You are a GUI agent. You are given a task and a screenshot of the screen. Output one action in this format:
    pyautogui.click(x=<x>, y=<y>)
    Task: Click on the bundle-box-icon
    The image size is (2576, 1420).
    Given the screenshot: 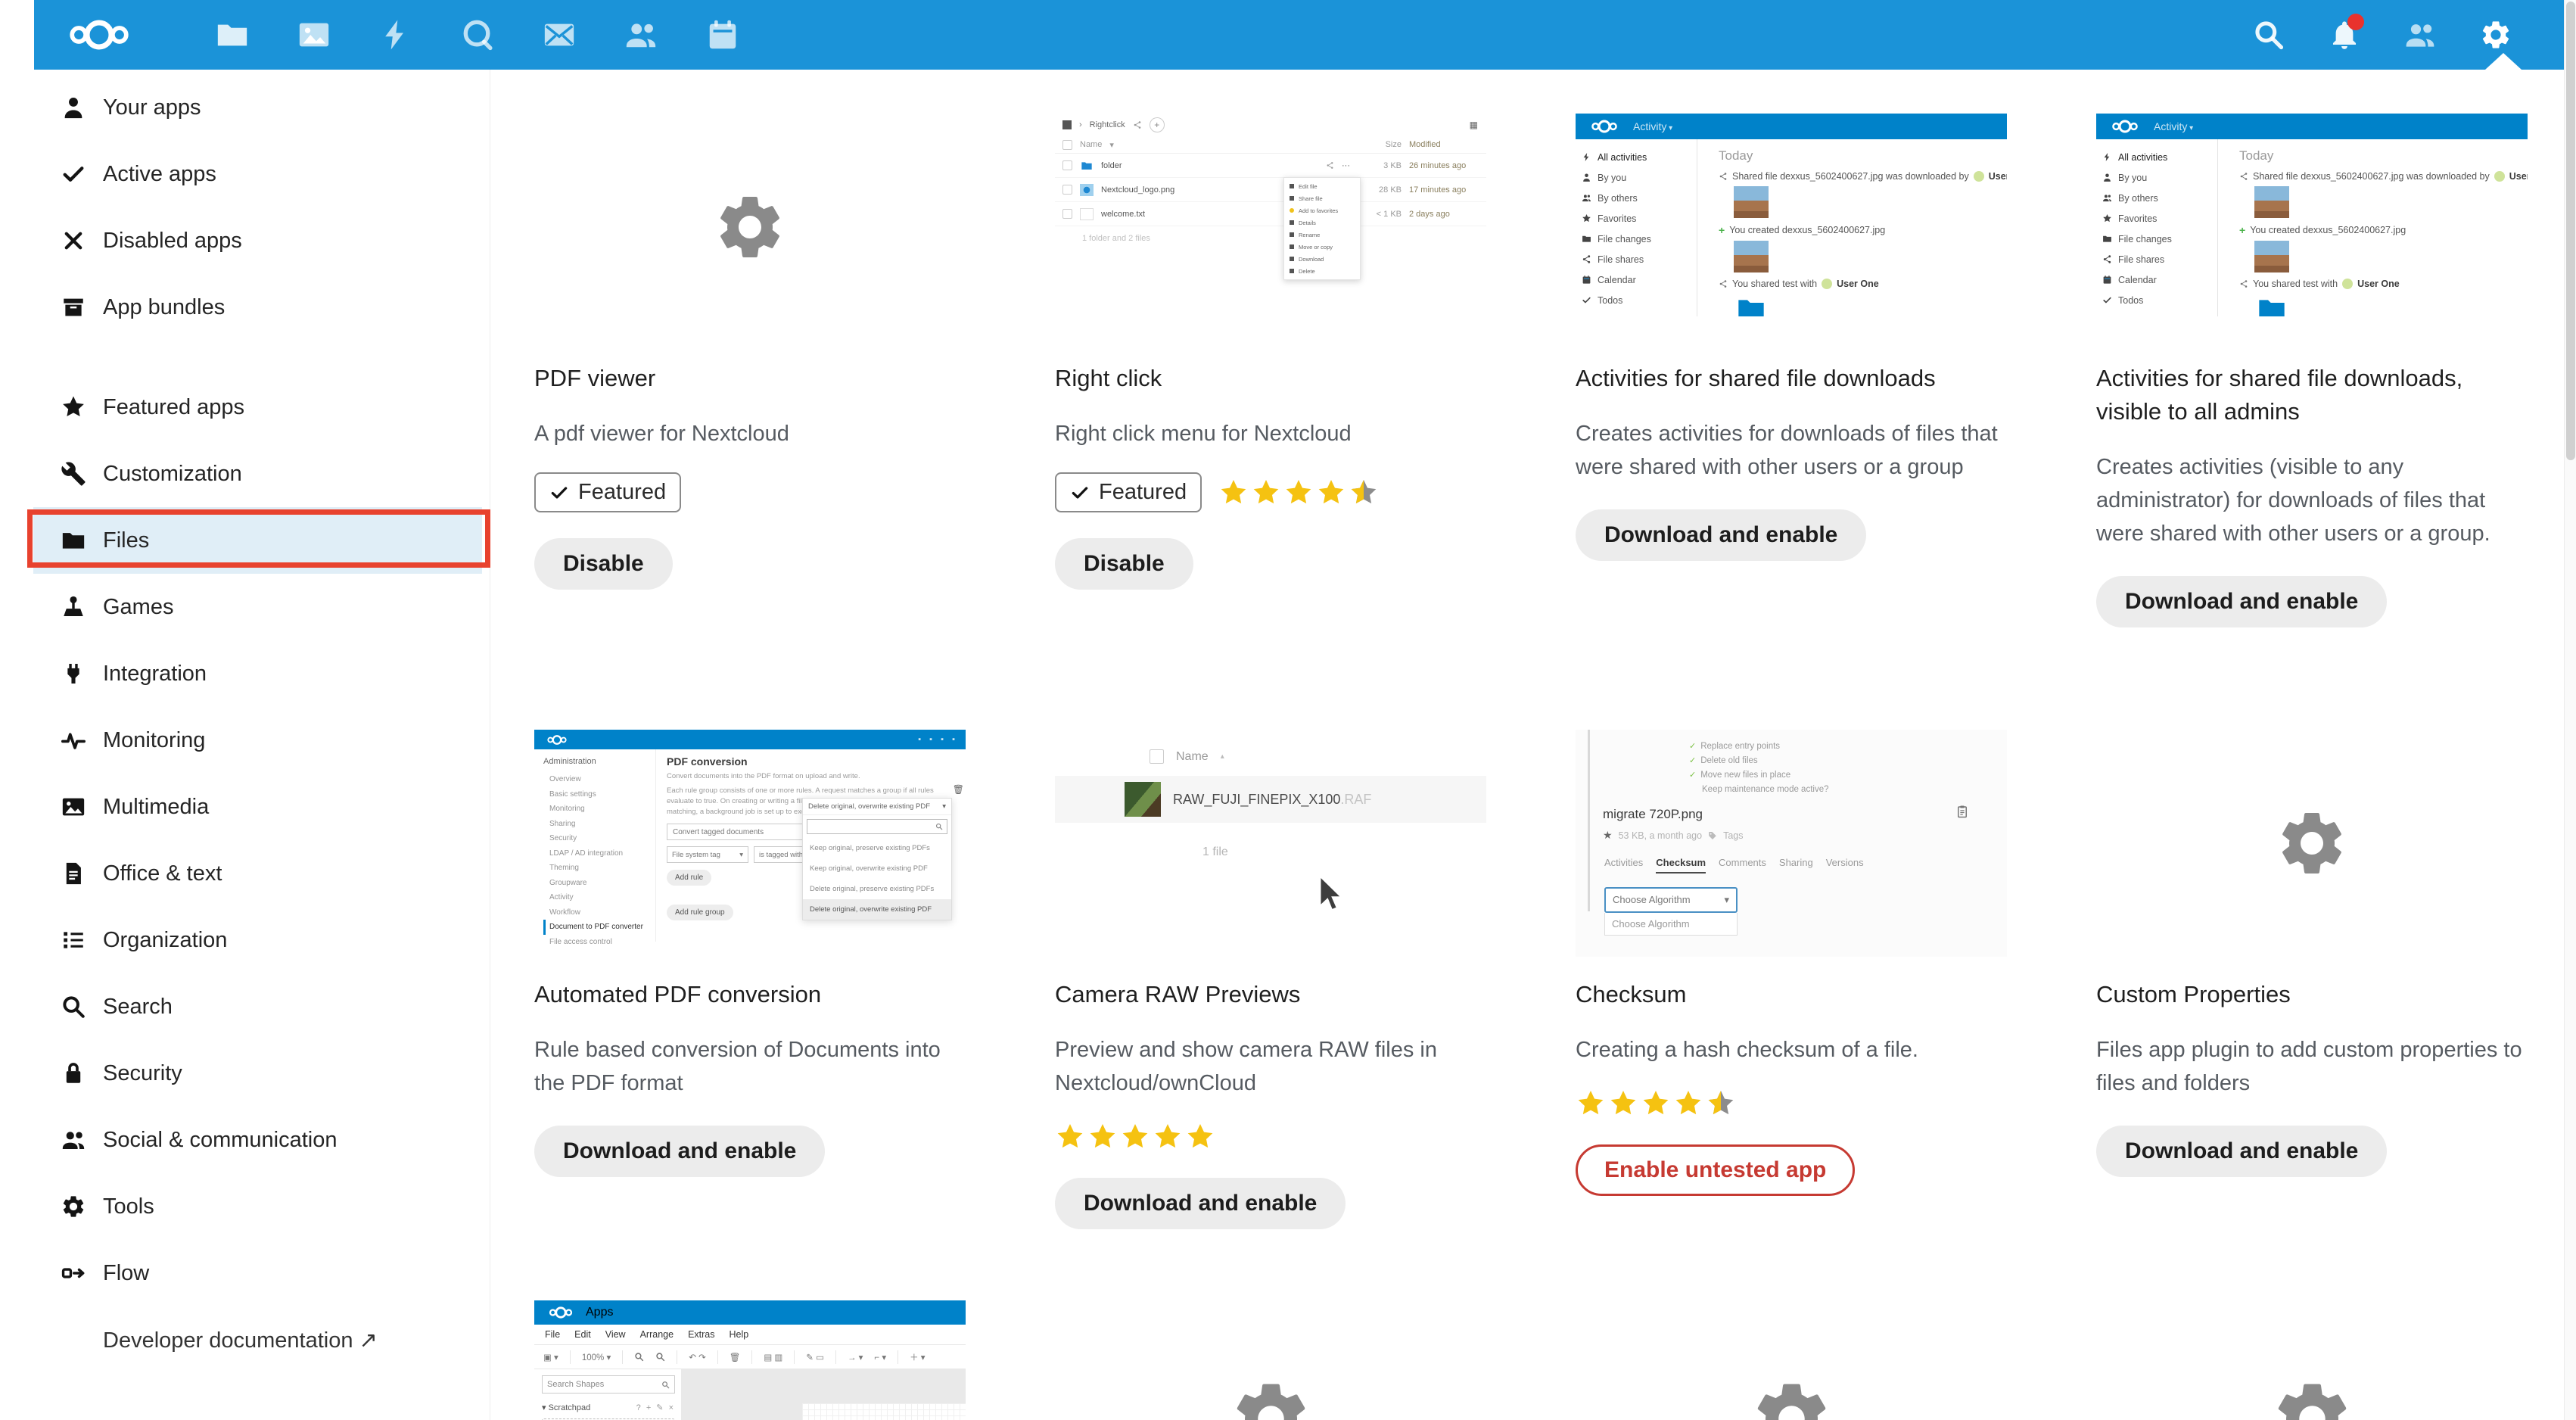 What is the action you would take?
    pyautogui.click(x=73, y=307)
    